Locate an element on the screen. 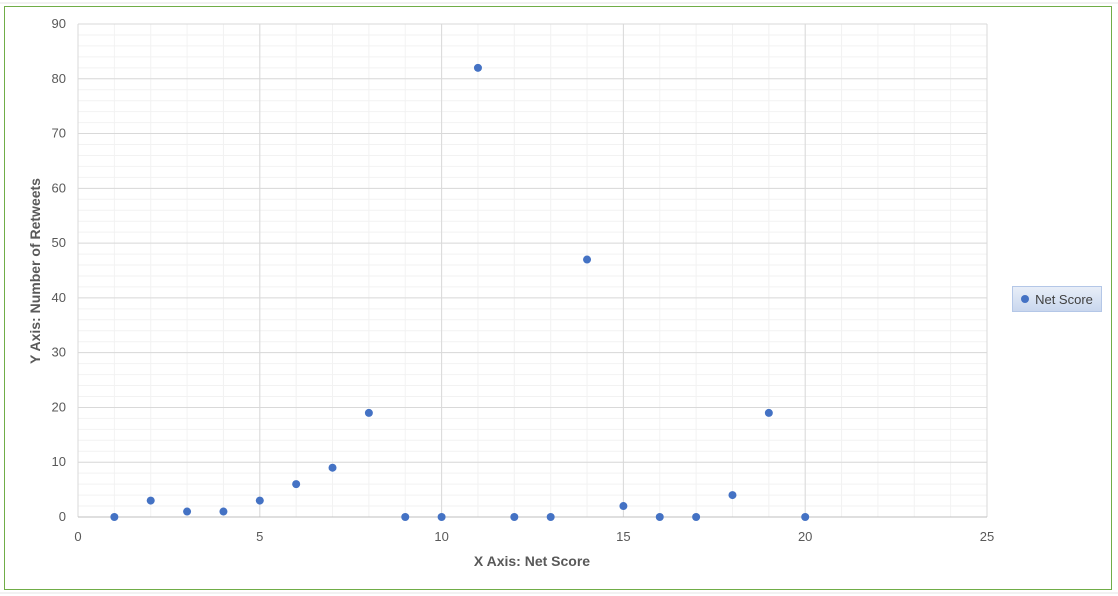 The width and height of the screenshot is (1118, 596). y-axis-title: Y Axis: Number of Retweets is located at coordinates (35, 271).